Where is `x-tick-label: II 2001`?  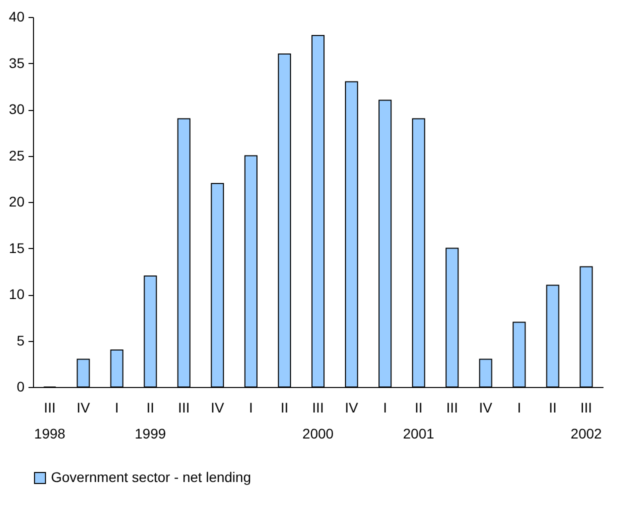 x-tick-label: II 2001 is located at coordinates (418, 421).